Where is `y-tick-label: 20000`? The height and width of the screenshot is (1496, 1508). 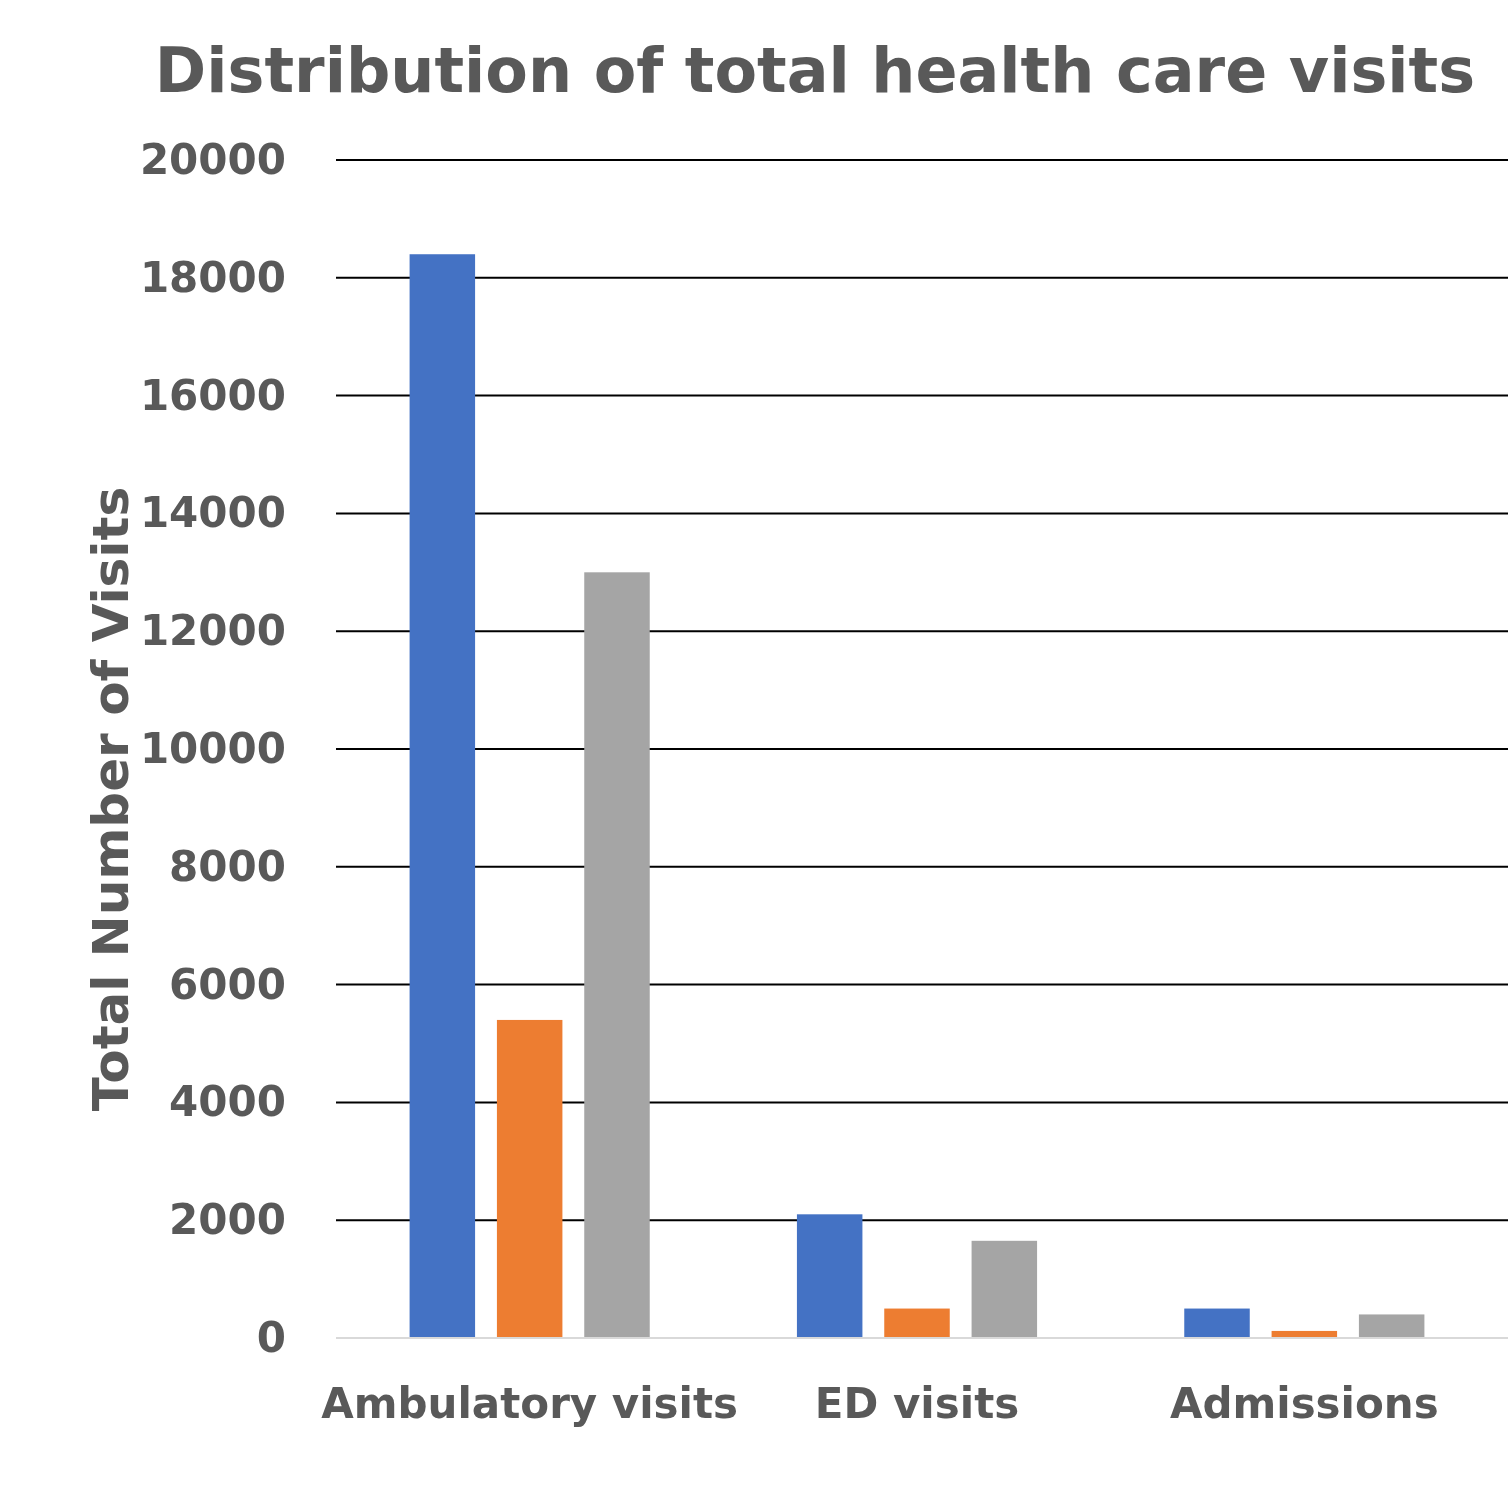 y-tick-label: 20000 is located at coordinates (212, 159).